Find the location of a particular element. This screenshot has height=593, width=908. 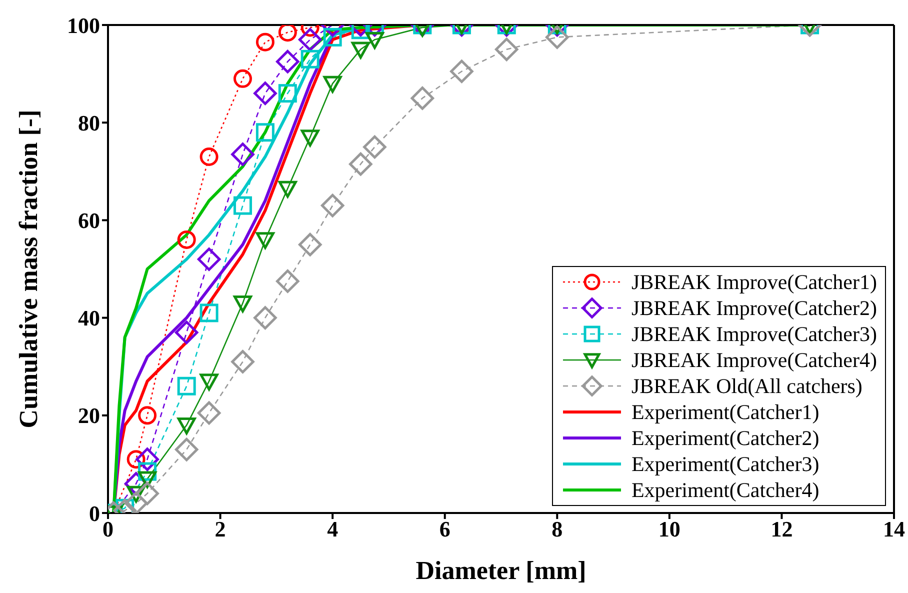

legend-label: Experiment(Catcher1) is located at coordinates (725, 412).